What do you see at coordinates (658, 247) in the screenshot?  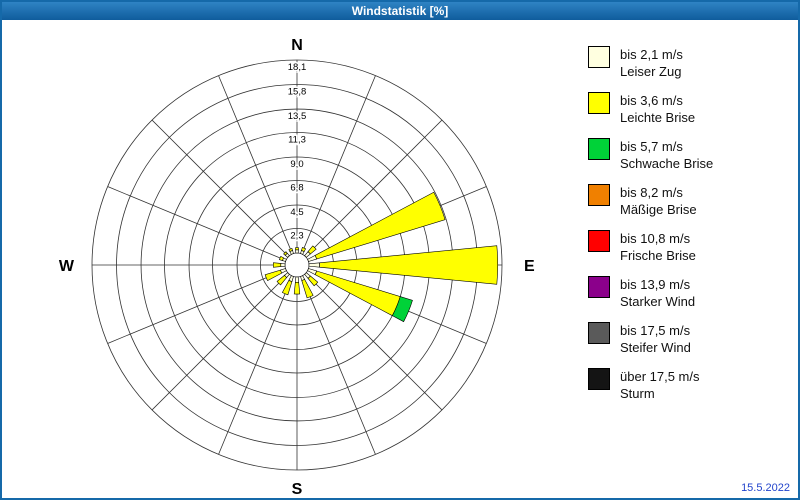 I see `legend-label: bis 10,8 m/s Frische Brise` at bounding box center [658, 247].